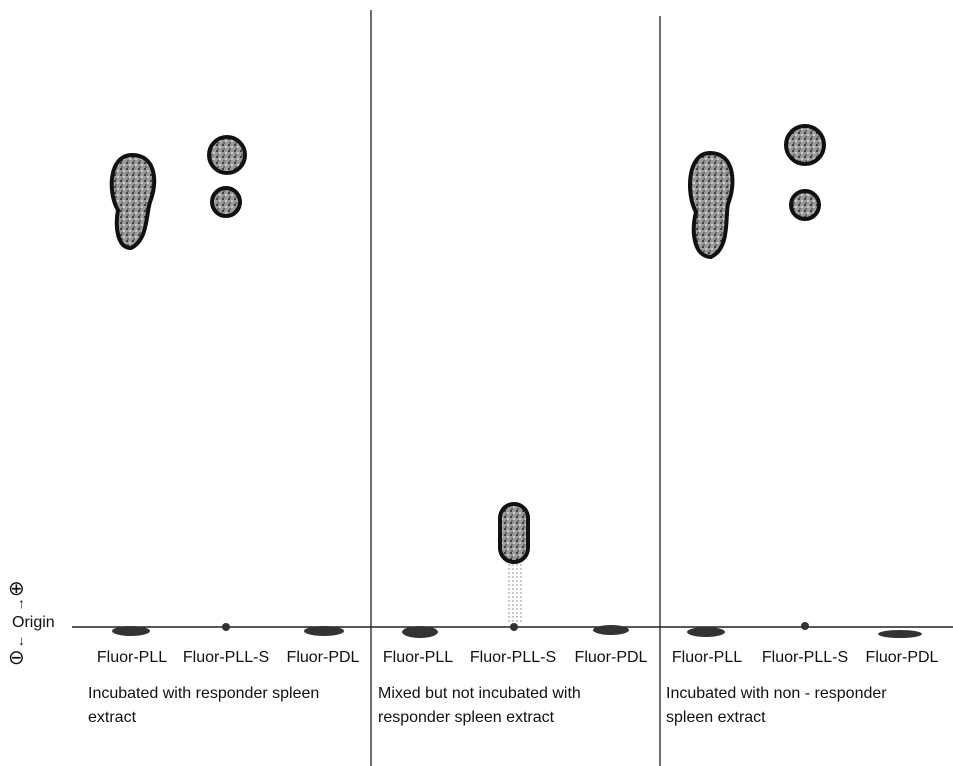 The width and height of the screenshot is (953, 766). What do you see at coordinates (466, 717) in the screenshot?
I see `caption-line: responder spleen extract` at bounding box center [466, 717].